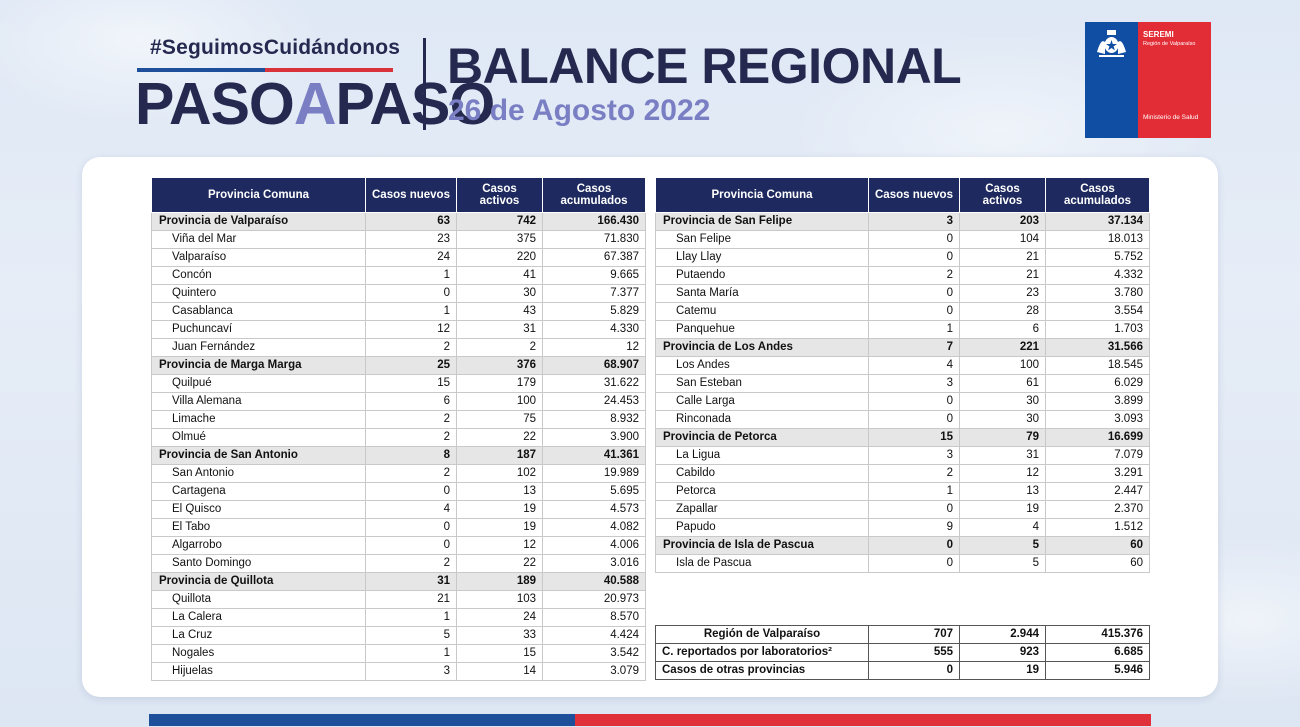 Image resolution: width=1300 pixels, height=727 pixels. I want to click on comuna-row: Zapallar 0 19 2.370, so click(902, 509).